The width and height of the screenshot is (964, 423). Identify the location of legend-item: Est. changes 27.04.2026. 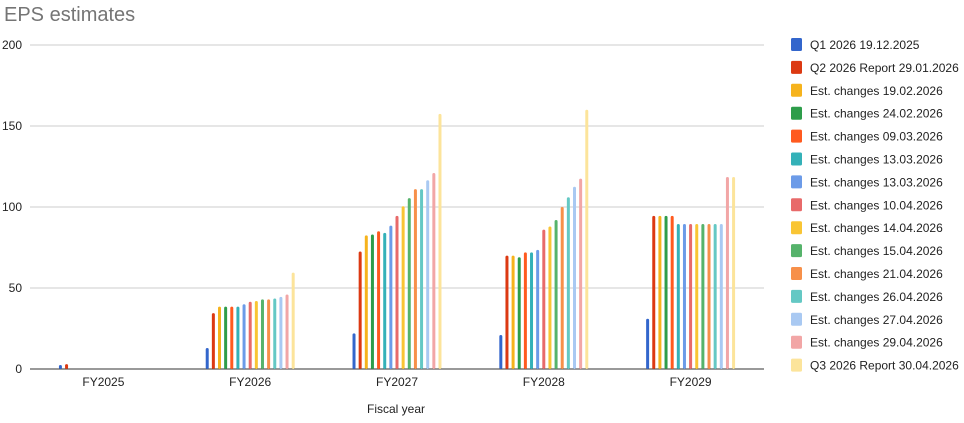
(867, 319).